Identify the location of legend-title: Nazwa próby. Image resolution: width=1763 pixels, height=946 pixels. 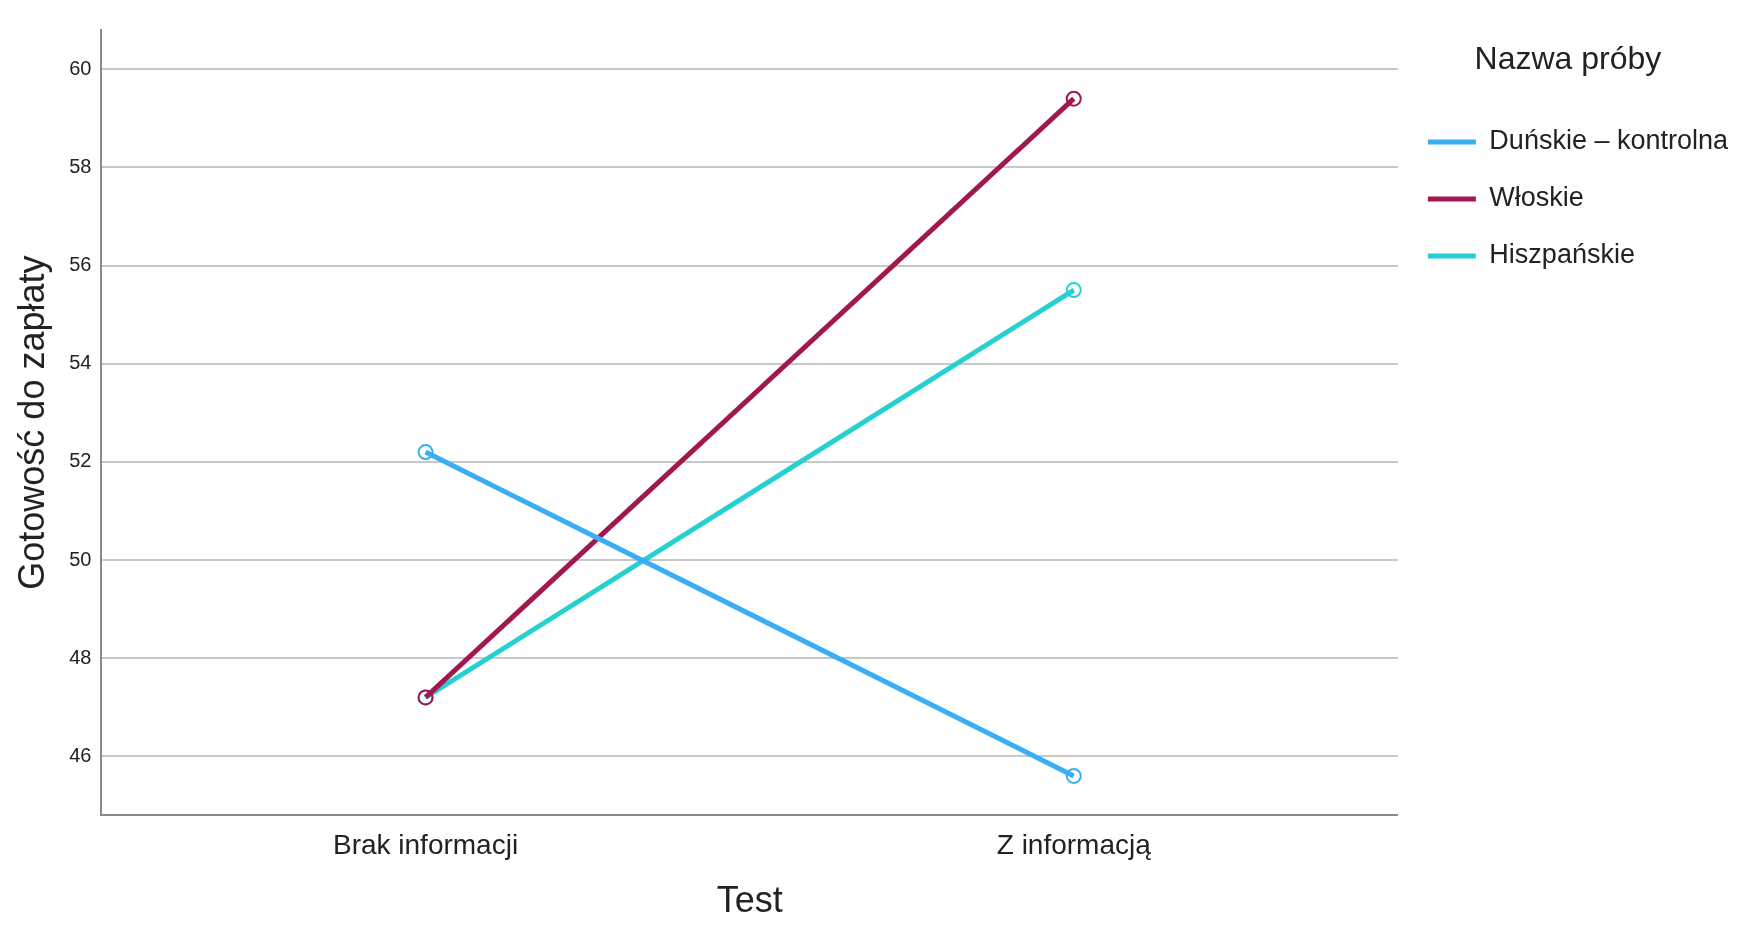
(1568, 57).